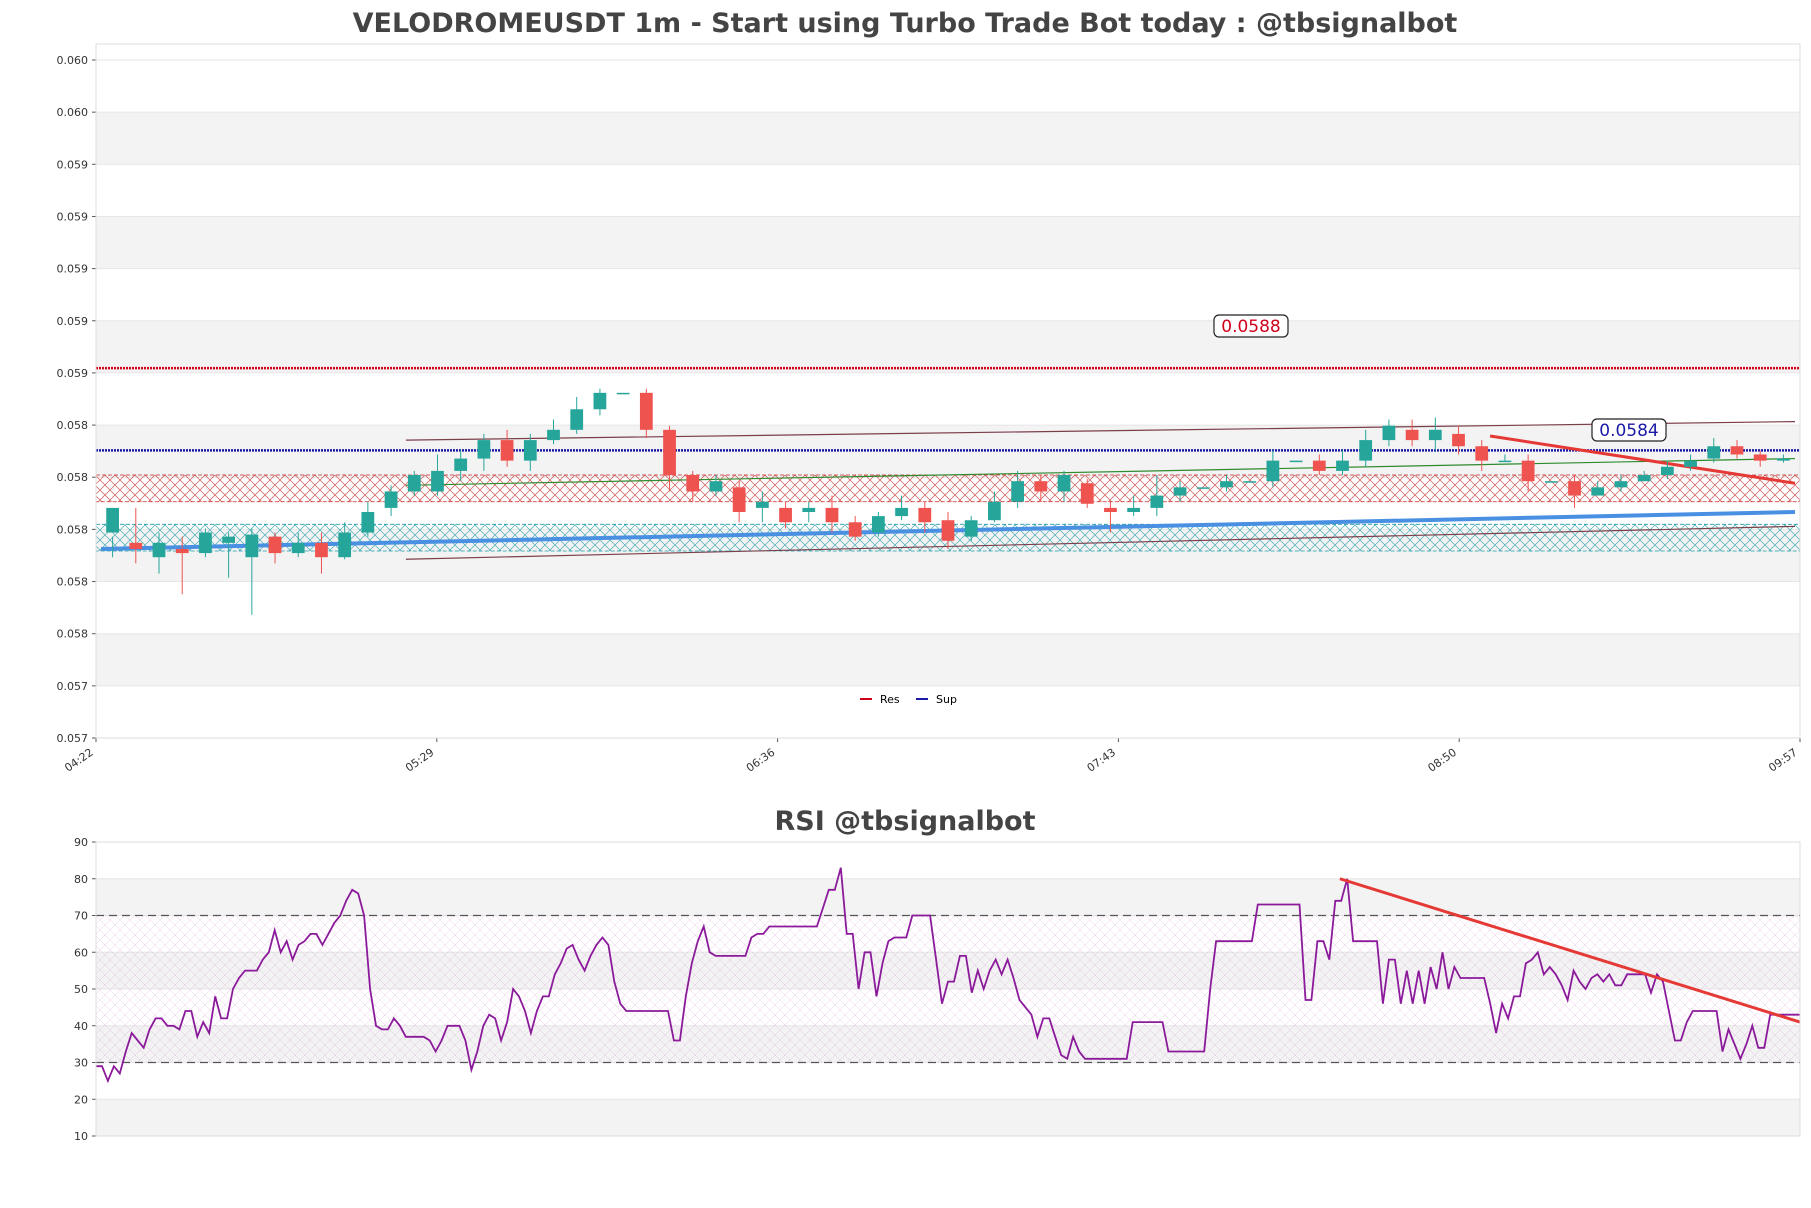 The height and width of the screenshot is (1208, 1811). I want to click on rsi-y-tick-label: 30, so click(81, 1063).